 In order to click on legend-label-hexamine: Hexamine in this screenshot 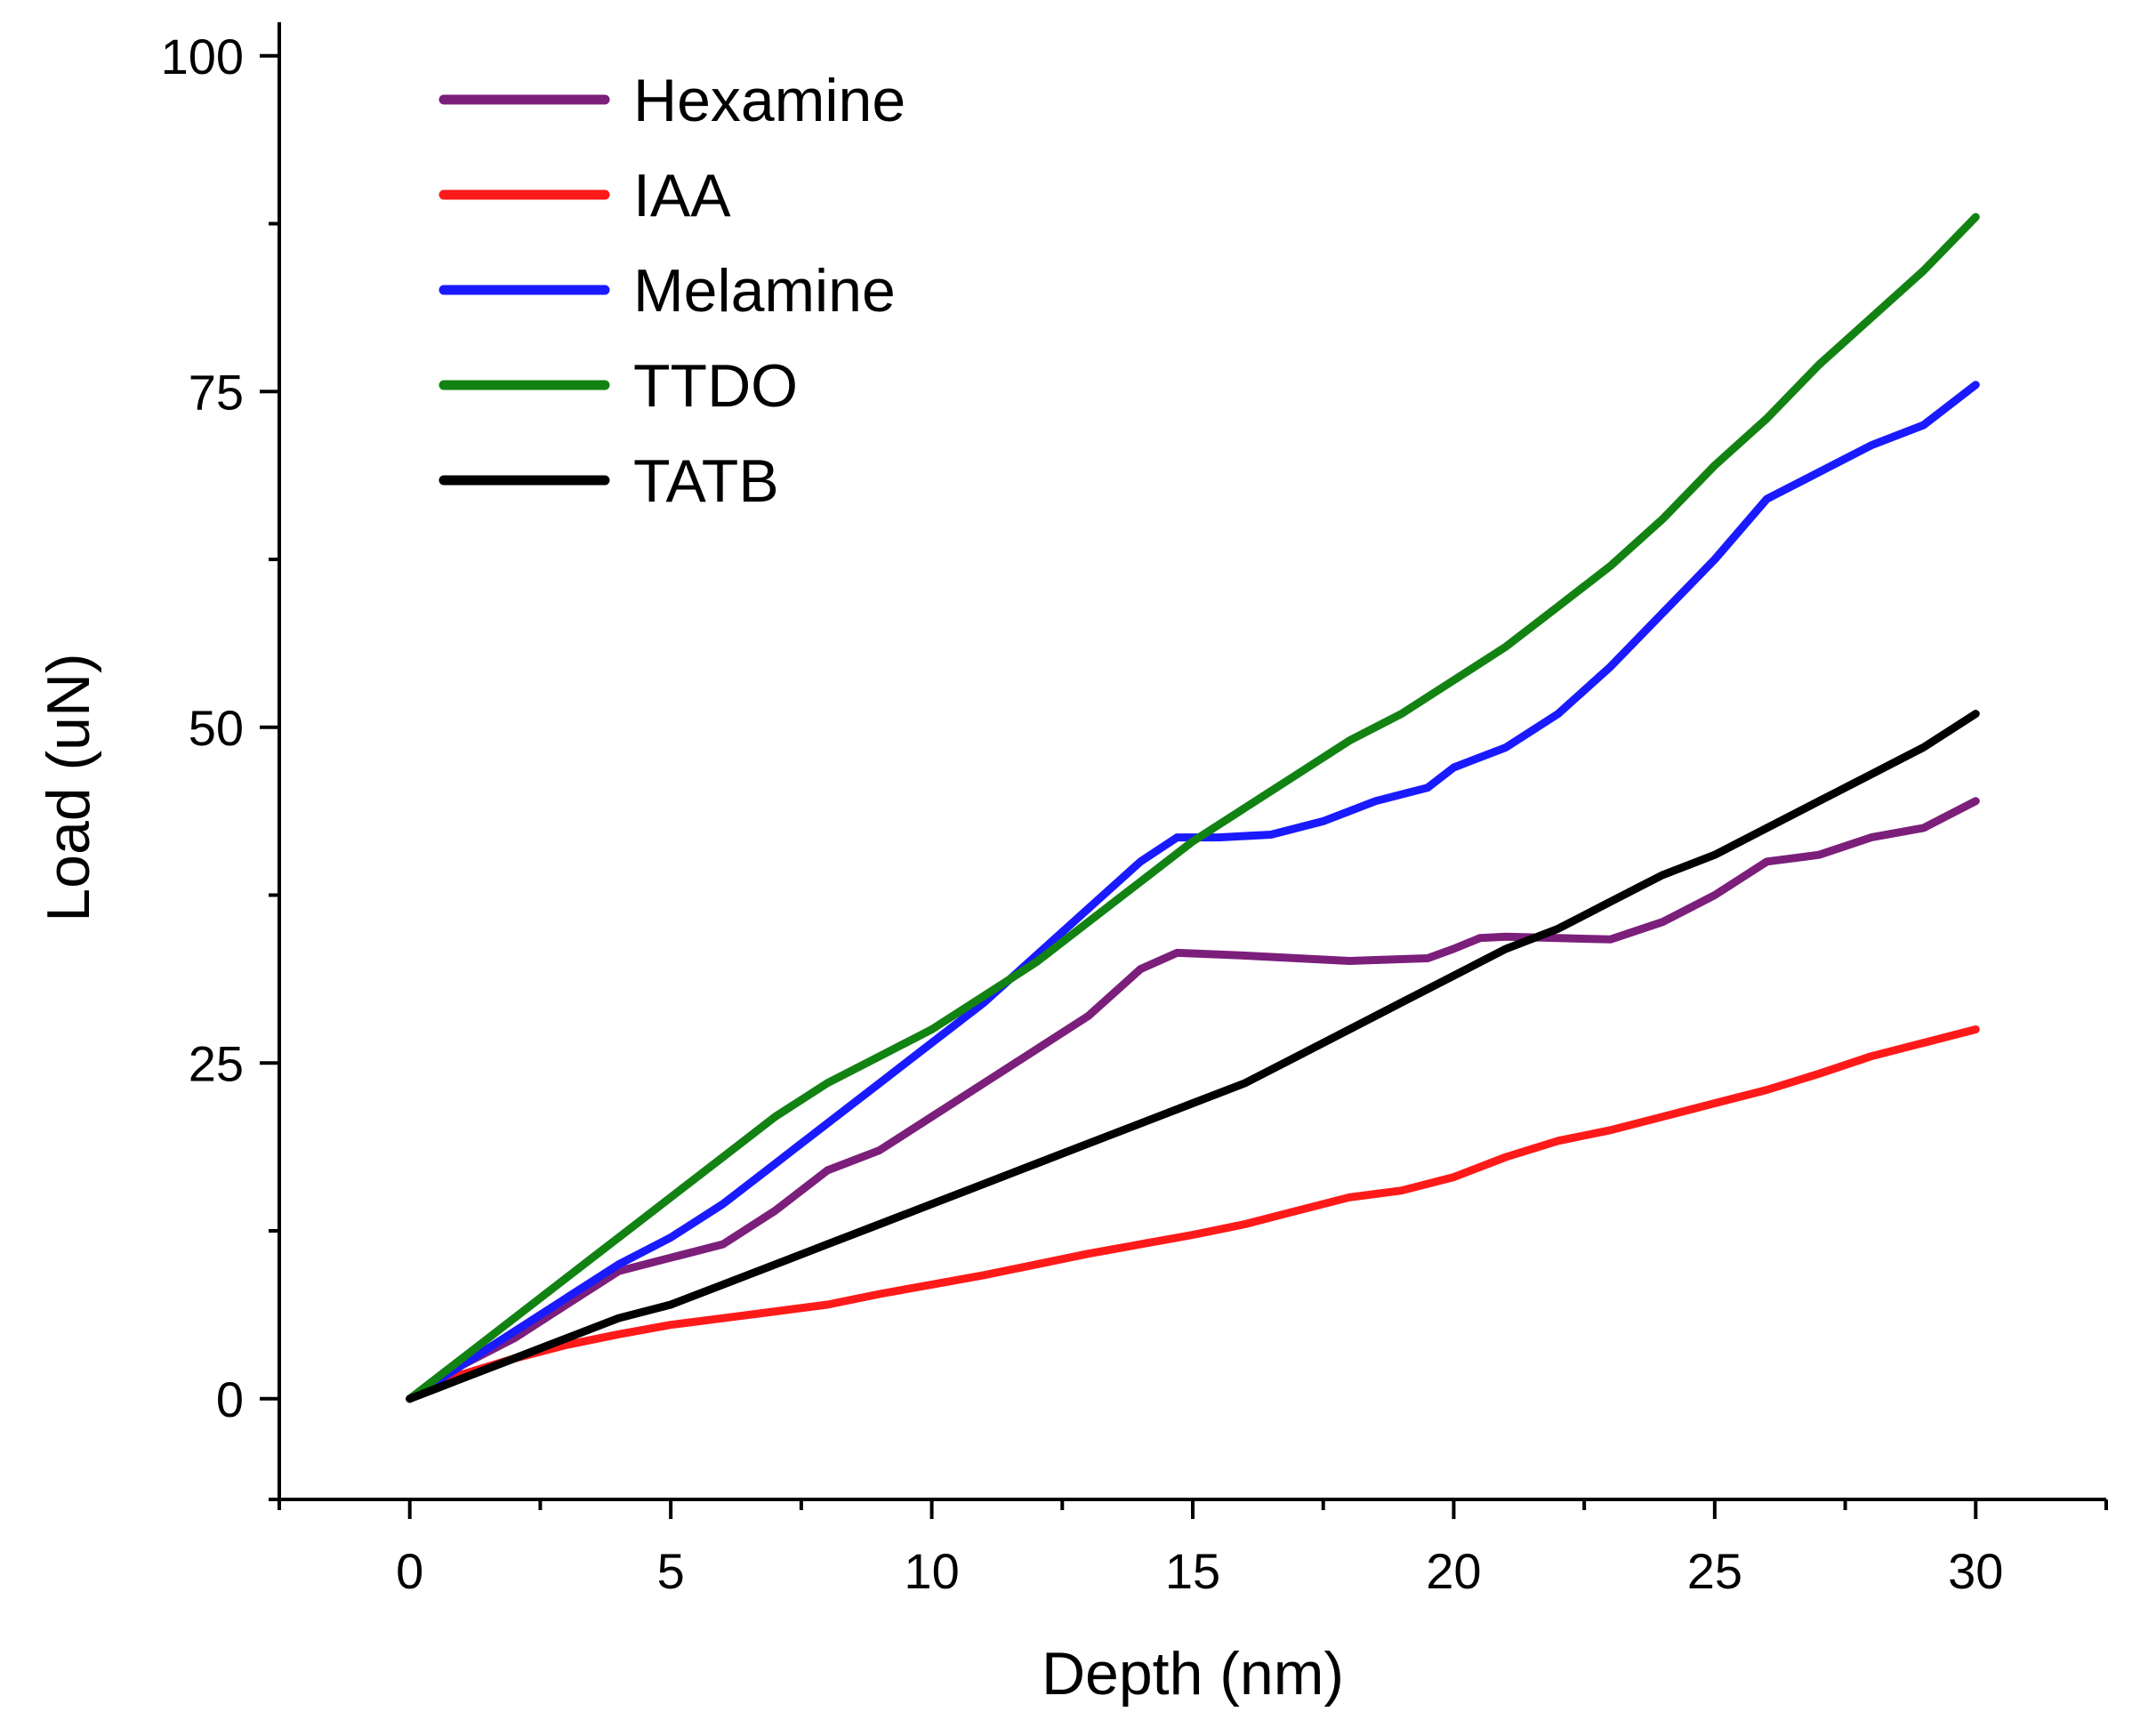, I will do `click(769, 100)`.